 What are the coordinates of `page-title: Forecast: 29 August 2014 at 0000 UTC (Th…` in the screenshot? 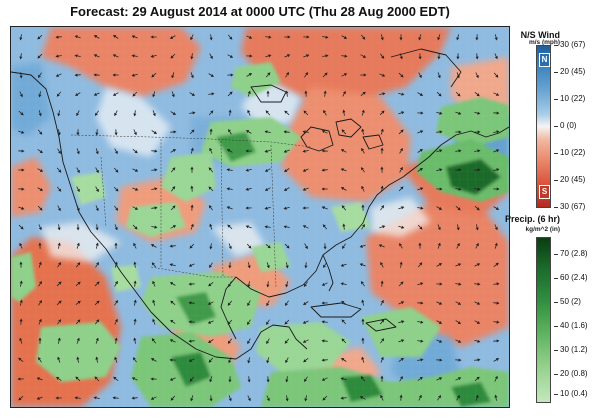 It's located at (260, 11).